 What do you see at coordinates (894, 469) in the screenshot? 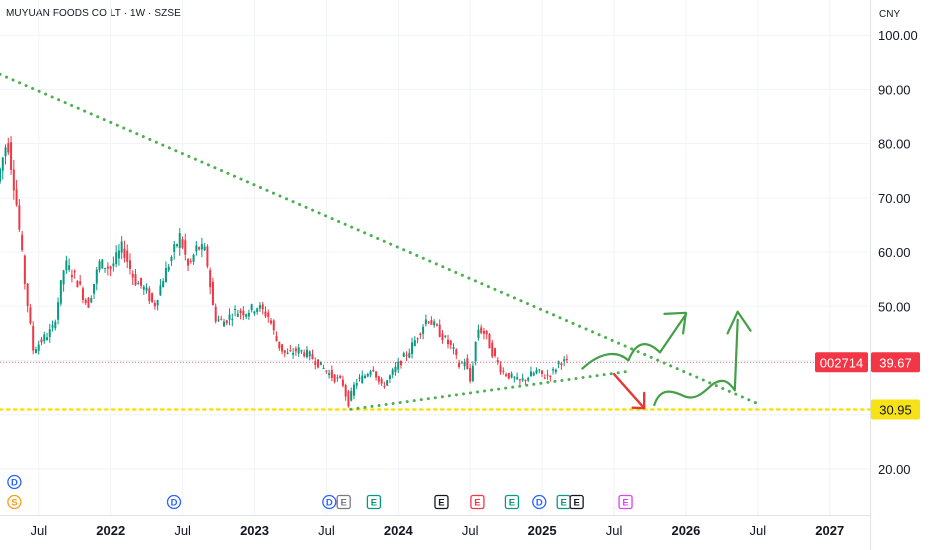
I see `y-tick-label: 20.00` at bounding box center [894, 469].